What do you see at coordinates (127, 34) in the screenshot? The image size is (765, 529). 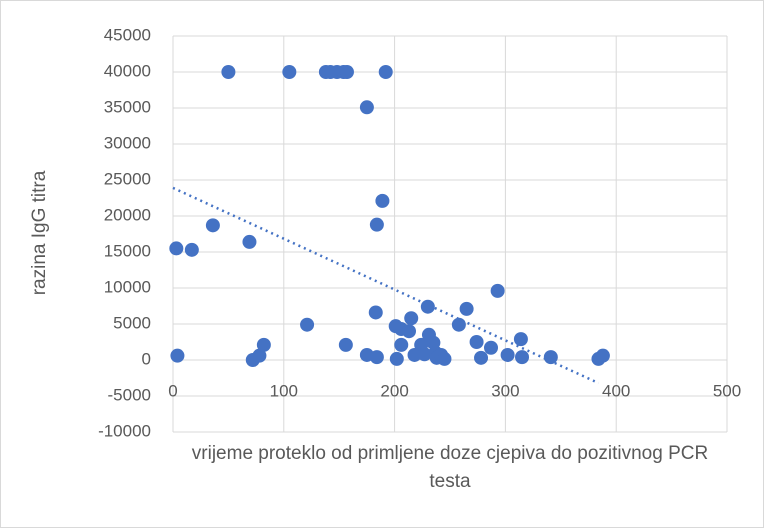 I see `y-tick-label: 45000` at bounding box center [127, 34].